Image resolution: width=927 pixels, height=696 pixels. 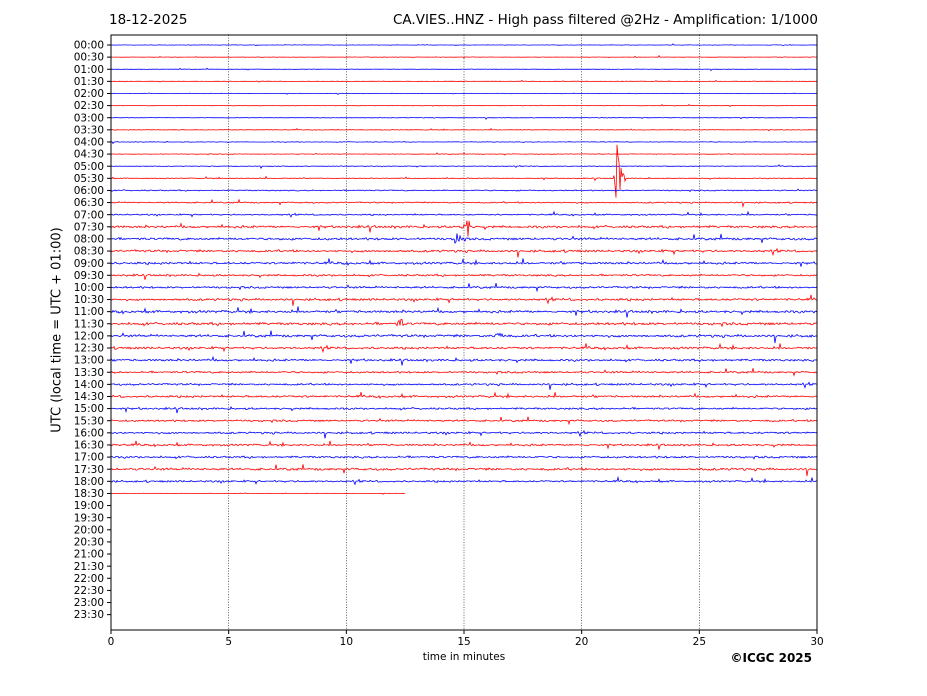 What do you see at coordinates (89, 46) in the screenshot?
I see `y-tick-label-00:00: 00:00` at bounding box center [89, 46].